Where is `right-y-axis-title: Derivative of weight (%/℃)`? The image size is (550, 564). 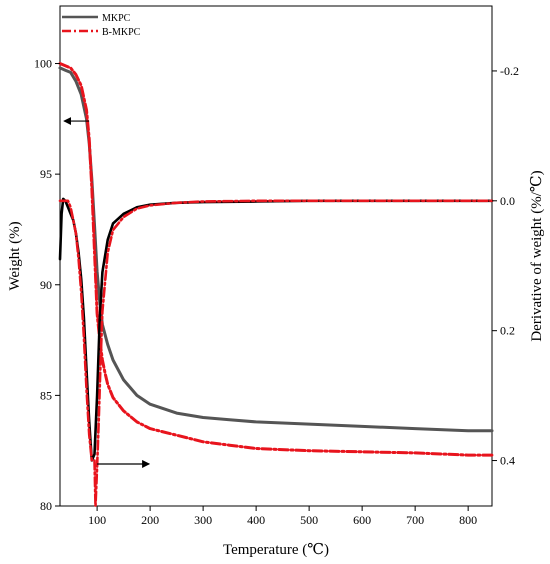
right-y-axis-title: Derivative of weight (%/℃) is located at coordinates (537, 255).